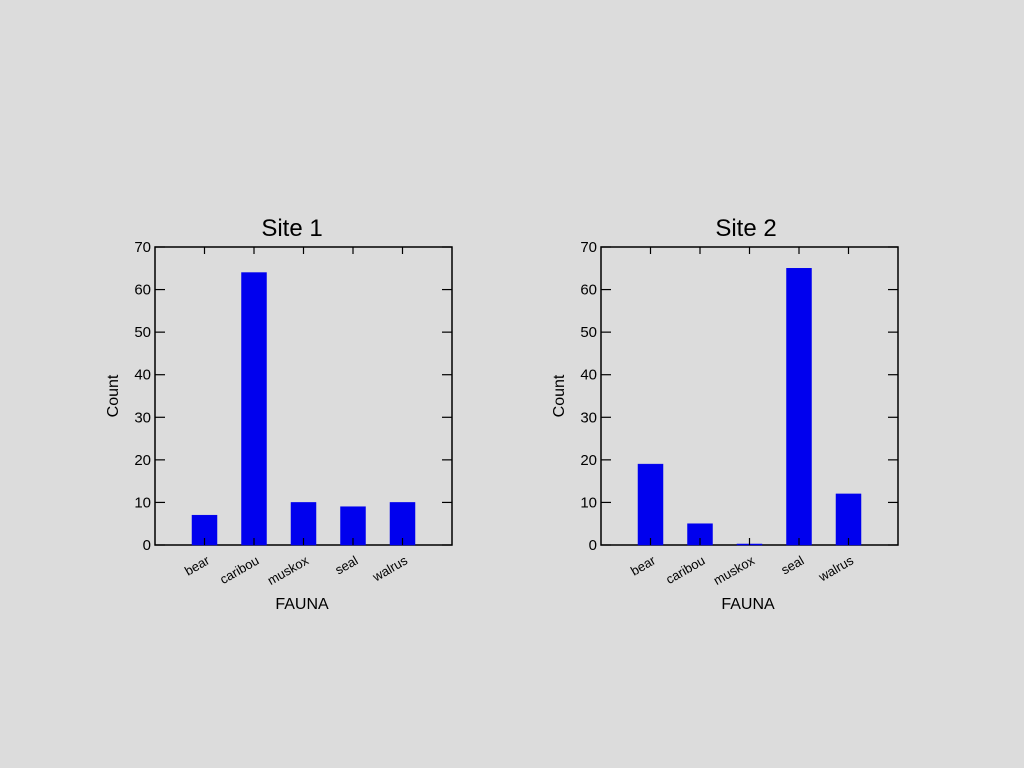  What do you see at coordinates (254, 409) in the screenshot?
I see `bar-caribou` at bounding box center [254, 409].